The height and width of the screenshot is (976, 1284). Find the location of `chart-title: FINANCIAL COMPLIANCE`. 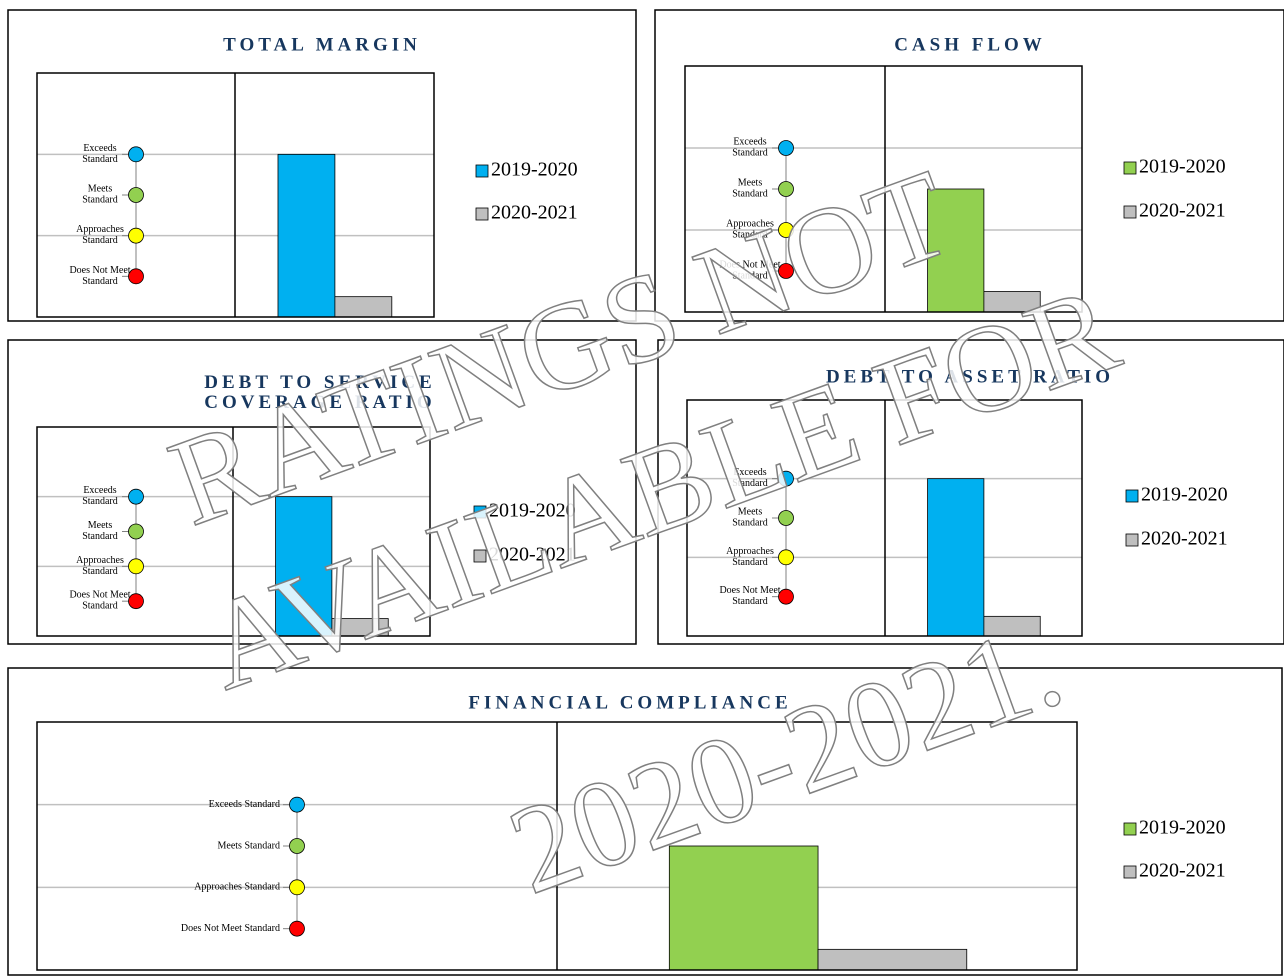

chart-title: FINANCIAL COMPLIANCE is located at coordinates (629, 702).